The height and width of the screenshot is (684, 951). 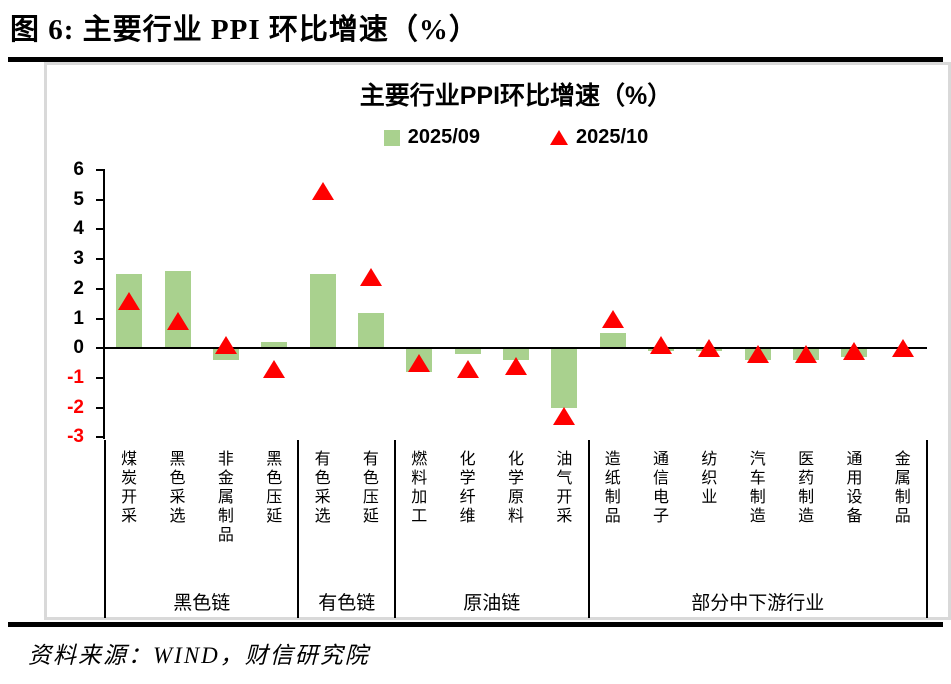 I want to click on legend-item-2025-09: 2025/09, so click(x=431, y=137).